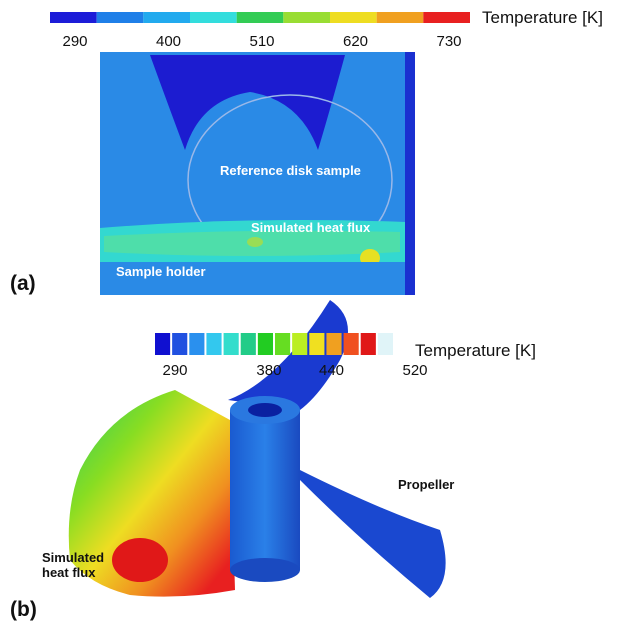  I want to click on annotation: Sample holder, so click(161, 271).